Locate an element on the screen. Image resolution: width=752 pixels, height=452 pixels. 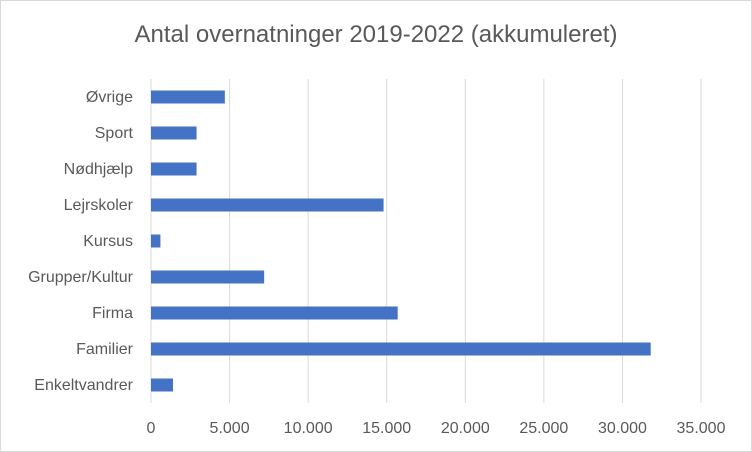
category-label: Familier is located at coordinates (105, 349).